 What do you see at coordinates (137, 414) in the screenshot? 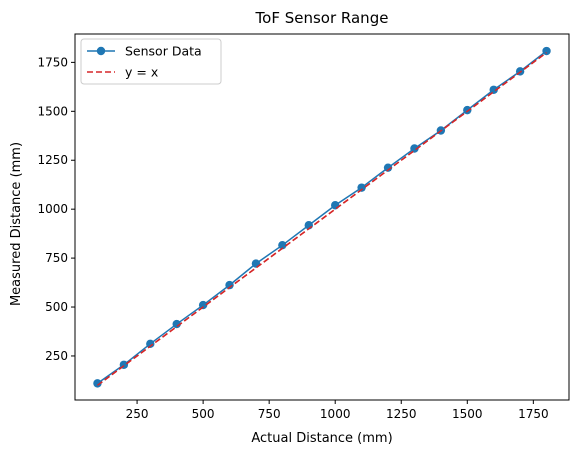
I see `x-tick-label: 250` at bounding box center [137, 414].